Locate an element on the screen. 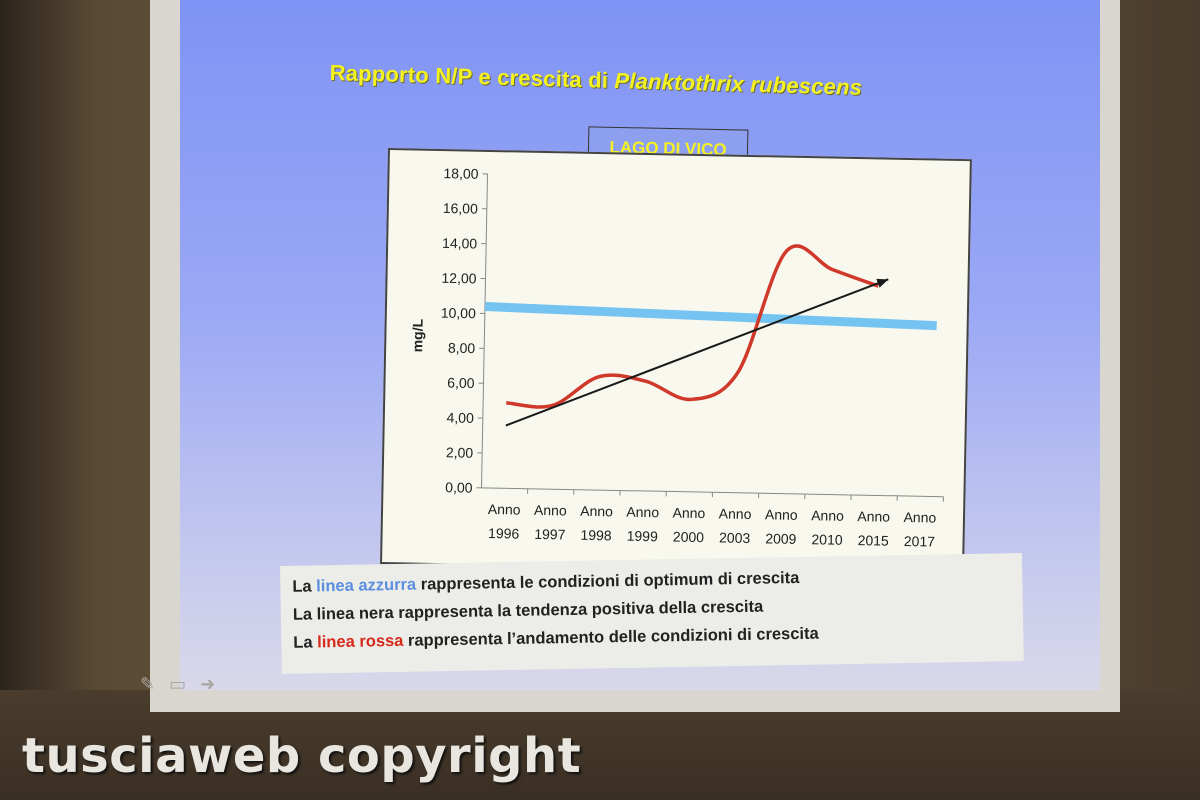 This screenshot has height=800, width=1200. y-tick-label: 14,00 is located at coordinates (460, 243).